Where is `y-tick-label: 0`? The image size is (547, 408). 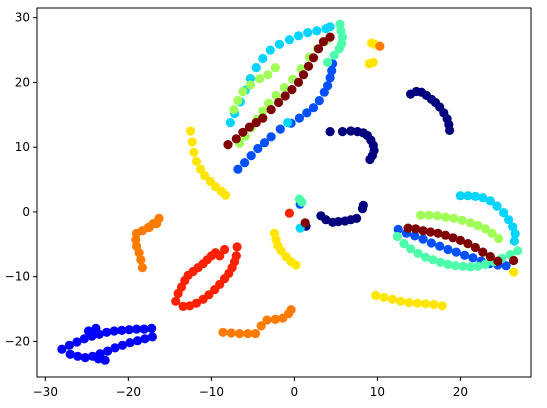
y-tick-label: 0 is located at coordinates (26, 212).